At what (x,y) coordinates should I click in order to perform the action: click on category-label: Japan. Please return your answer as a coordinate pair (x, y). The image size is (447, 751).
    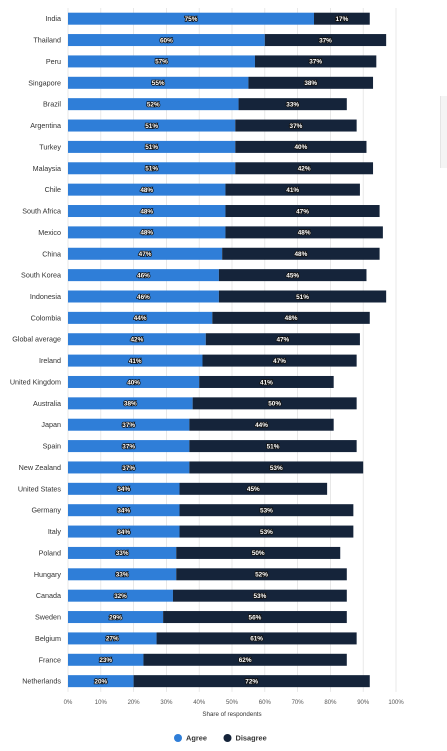
    Looking at the image, I should click on (51, 424).